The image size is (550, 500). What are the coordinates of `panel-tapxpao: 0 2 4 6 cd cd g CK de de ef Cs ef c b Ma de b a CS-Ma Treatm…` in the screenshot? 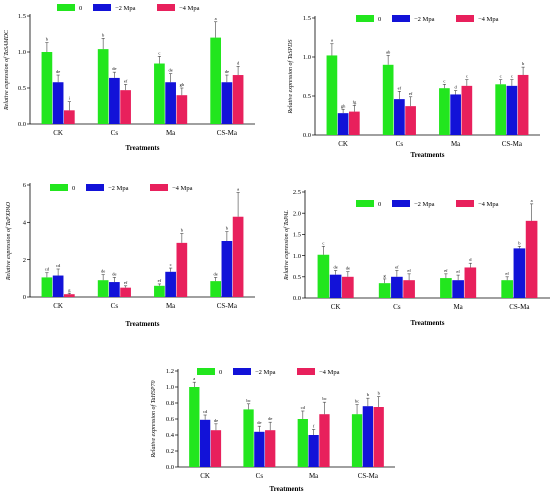 It's located at (130, 255).